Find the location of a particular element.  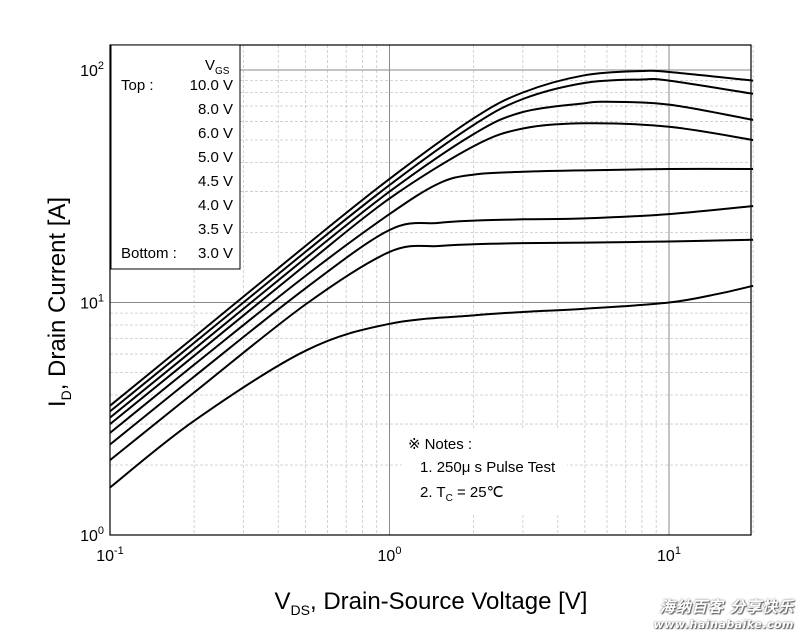

x-tick-label-2: 10⁰ is located at coordinates (390, 555).